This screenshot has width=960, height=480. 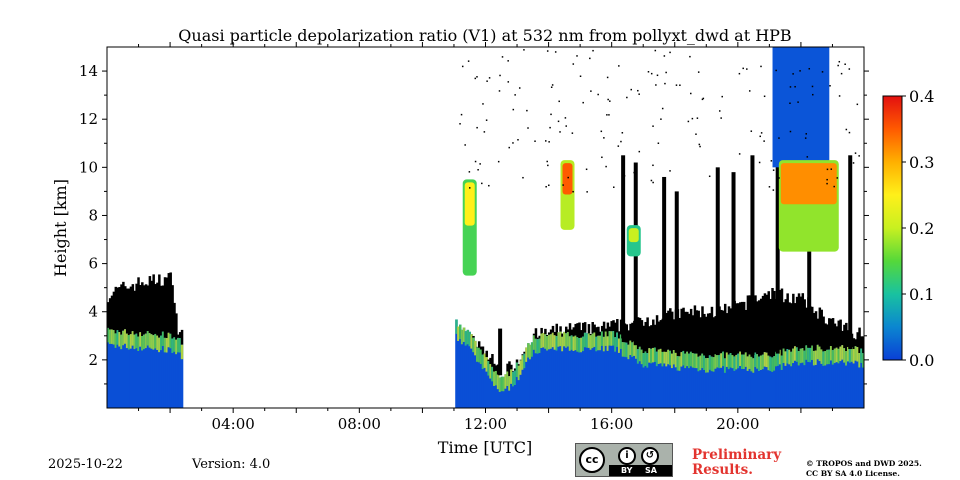 What do you see at coordinates (801, 107) in the screenshot?
I see `upper-noise-region` at bounding box center [801, 107].